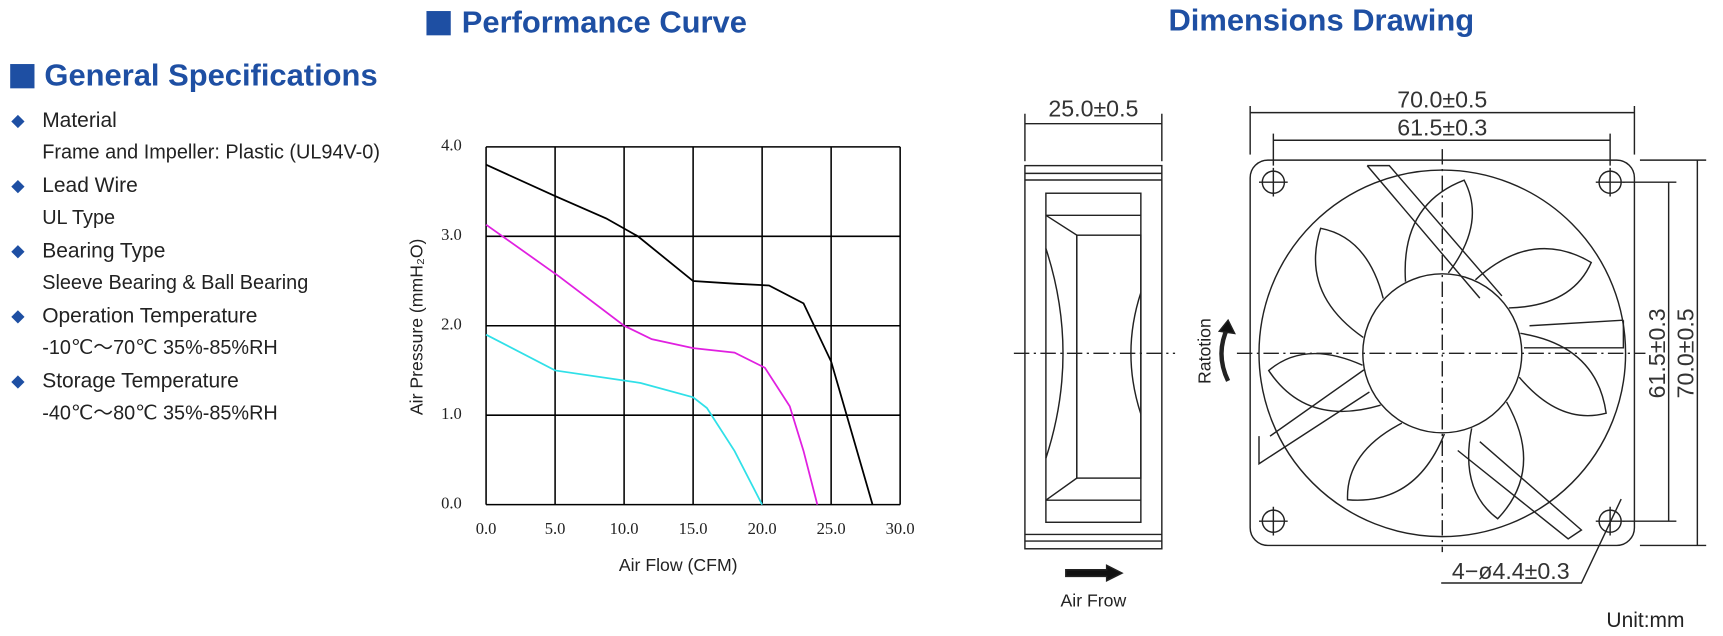 The image size is (1723, 636). What do you see at coordinates (1657, 353) in the screenshot?
I see `hole-spacing-vertical: 61.5±0.3` at bounding box center [1657, 353].